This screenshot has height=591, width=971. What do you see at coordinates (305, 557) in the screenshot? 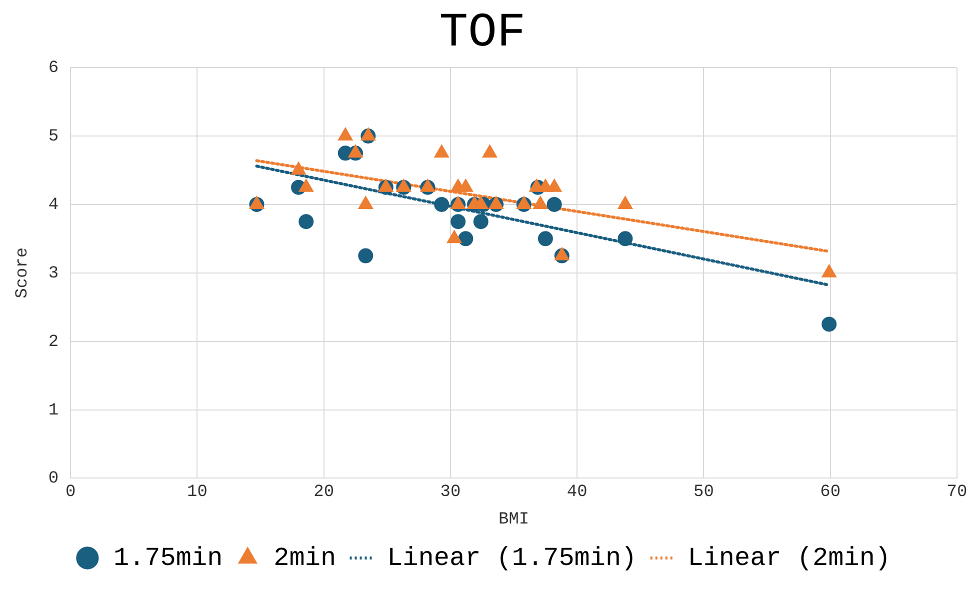
I see `legend-label: 2min` at bounding box center [305, 557].